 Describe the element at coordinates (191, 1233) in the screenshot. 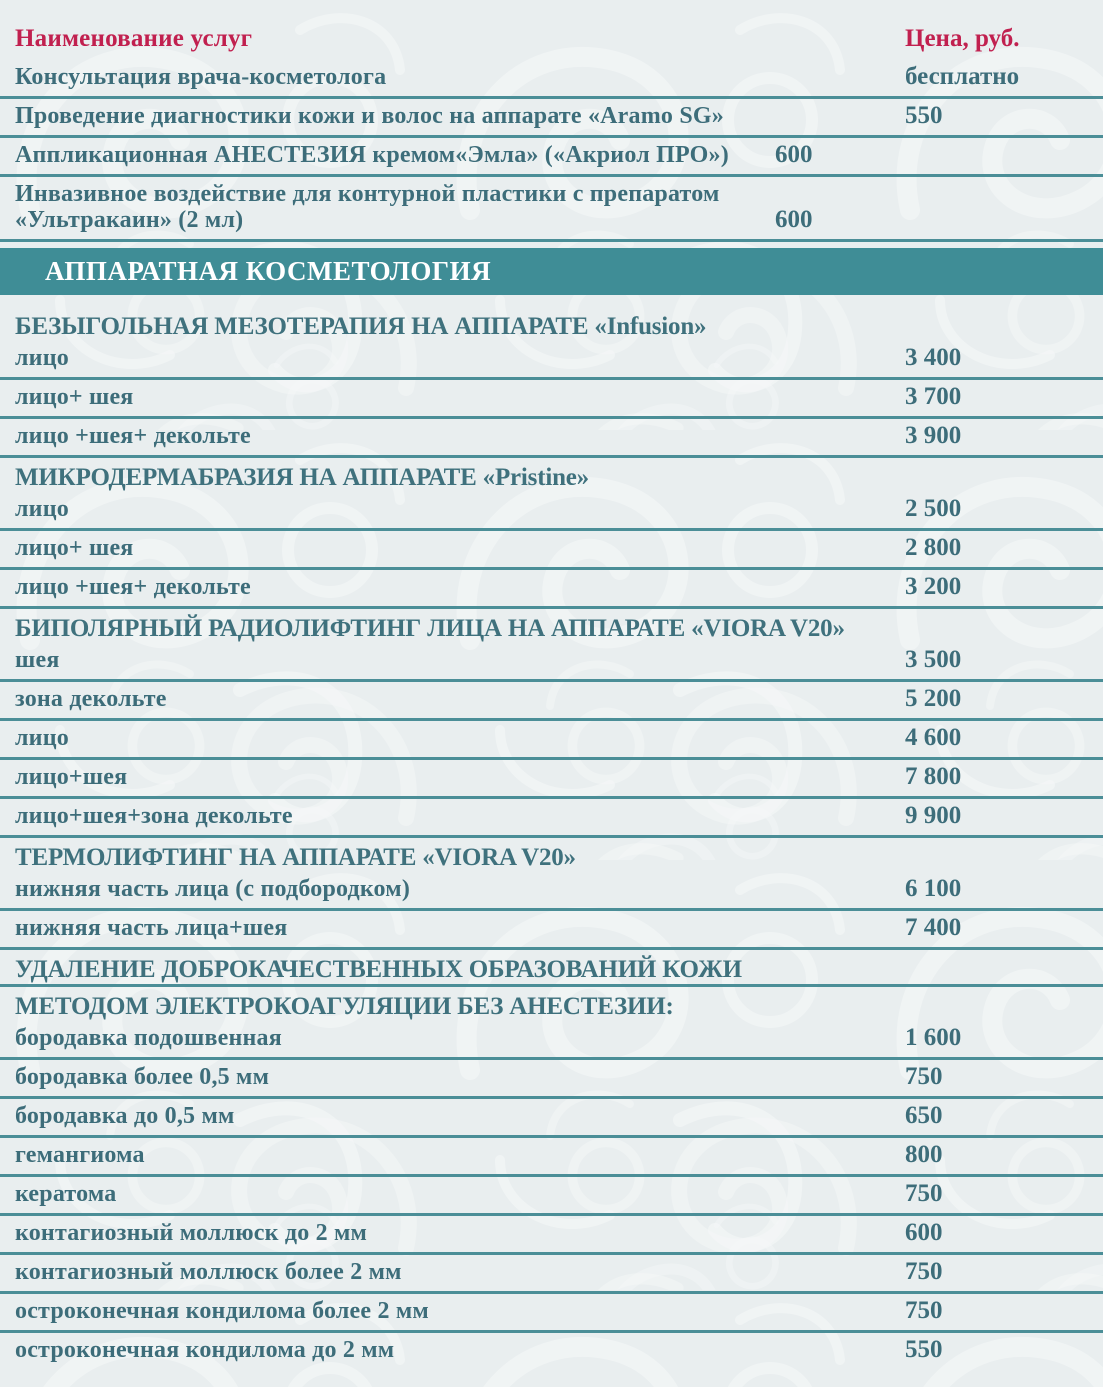

I see `service-name: контагиозный моллюск до 2 мм` at that location.